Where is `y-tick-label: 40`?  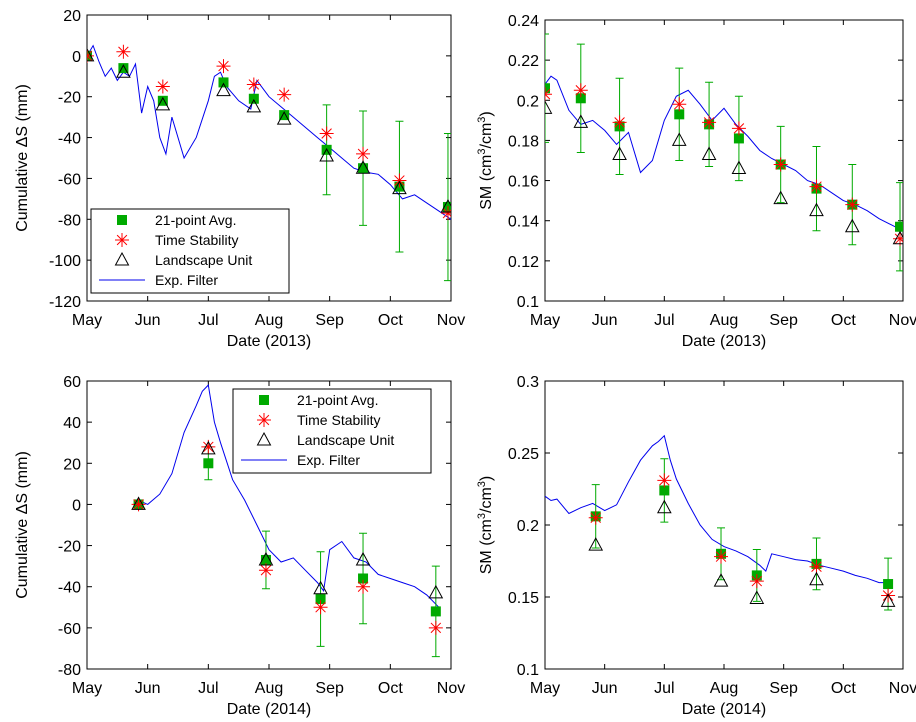 y-tick-label: 40 is located at coordinates (72, 423).